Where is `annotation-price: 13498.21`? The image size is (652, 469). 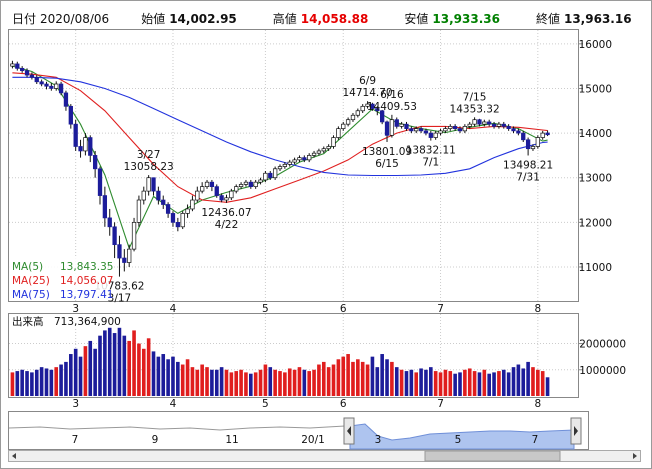 annotation-price: 13498.21 is located at coordinates (528, 165).